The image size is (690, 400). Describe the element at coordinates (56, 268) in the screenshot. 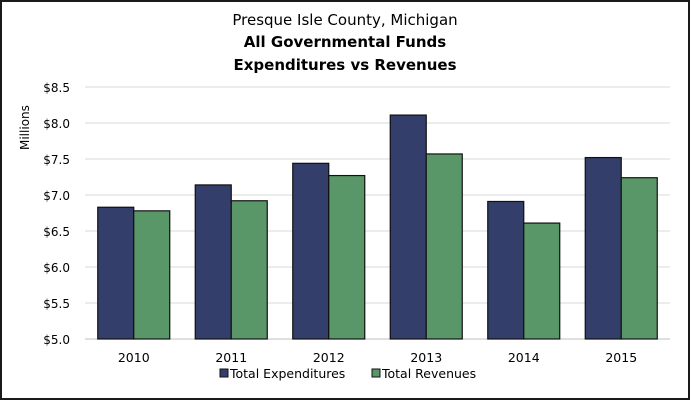

I see `y-tick-label: $6.0` at that location.